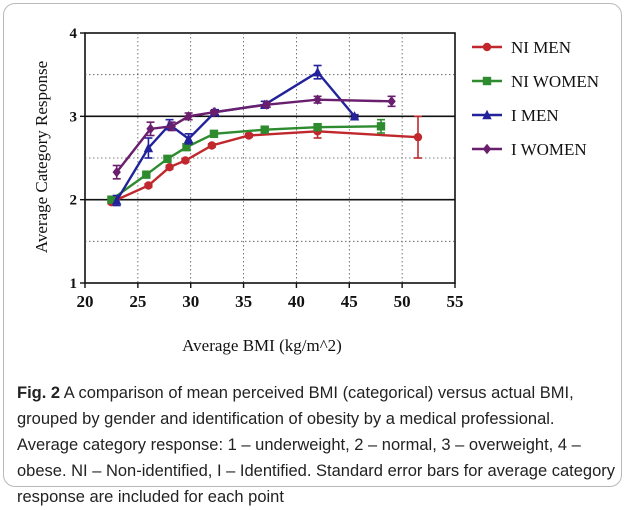 The height and width of the screenshot is (510, 627). I want to click on y-tick-label: 4, so click(74, 34).